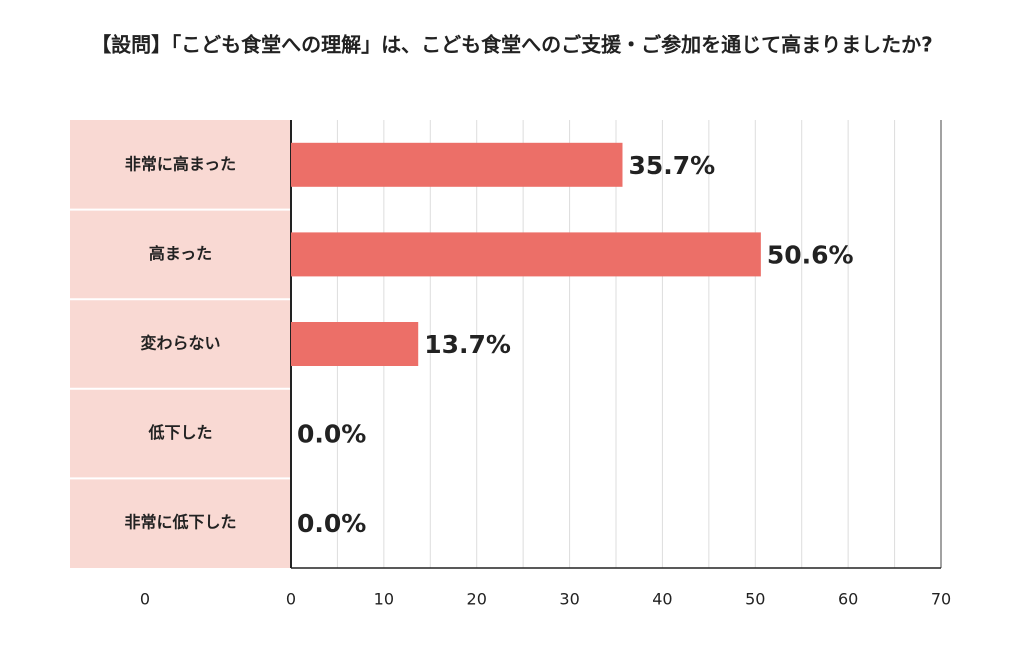  I want to click on category-label: 低下した, so click(179, 432).